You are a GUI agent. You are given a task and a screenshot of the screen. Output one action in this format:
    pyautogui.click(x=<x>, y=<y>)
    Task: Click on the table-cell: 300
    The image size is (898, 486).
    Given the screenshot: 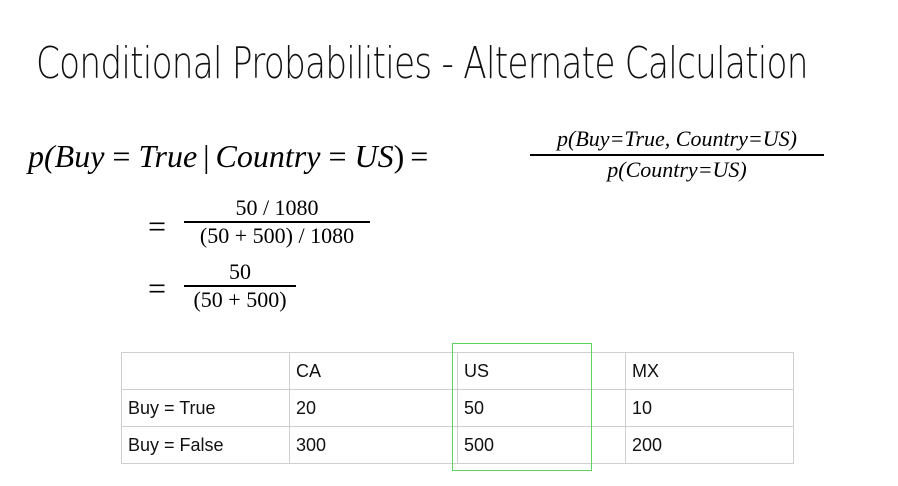 What is the action you would take?
    pyautogui.click(x=373, y=445)
    